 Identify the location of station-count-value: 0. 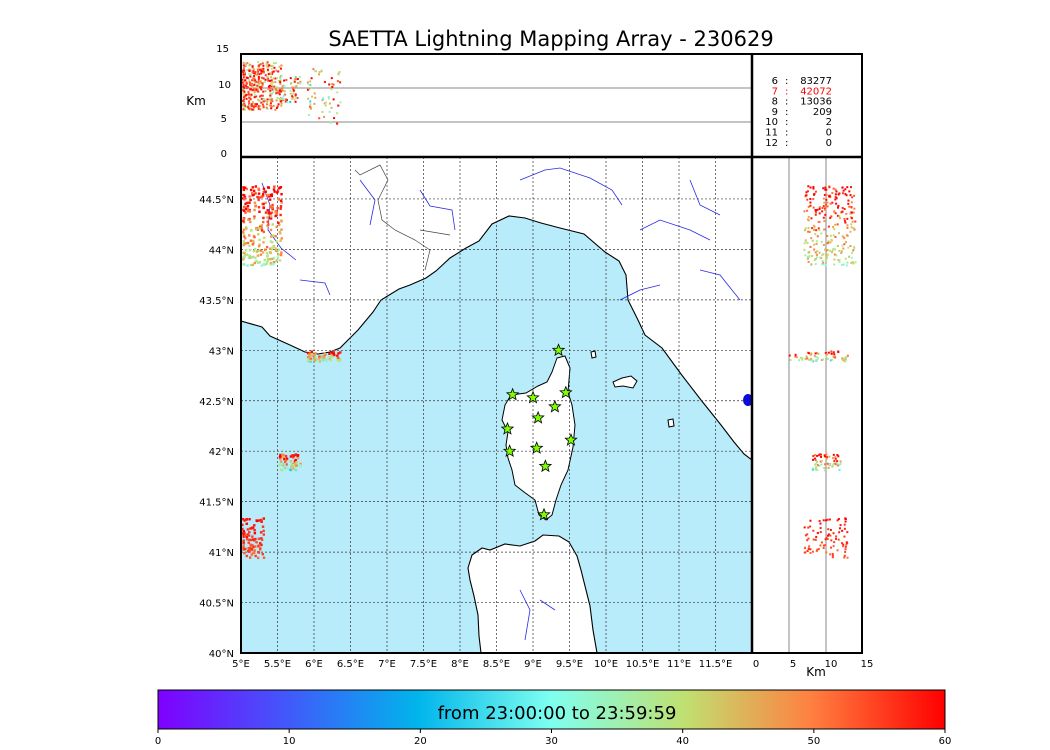
(829, 143).